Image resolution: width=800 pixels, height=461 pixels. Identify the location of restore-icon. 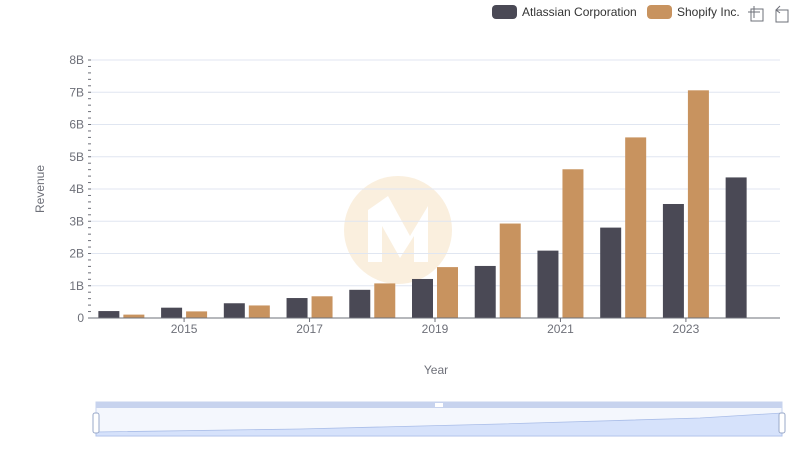
(782, 14).